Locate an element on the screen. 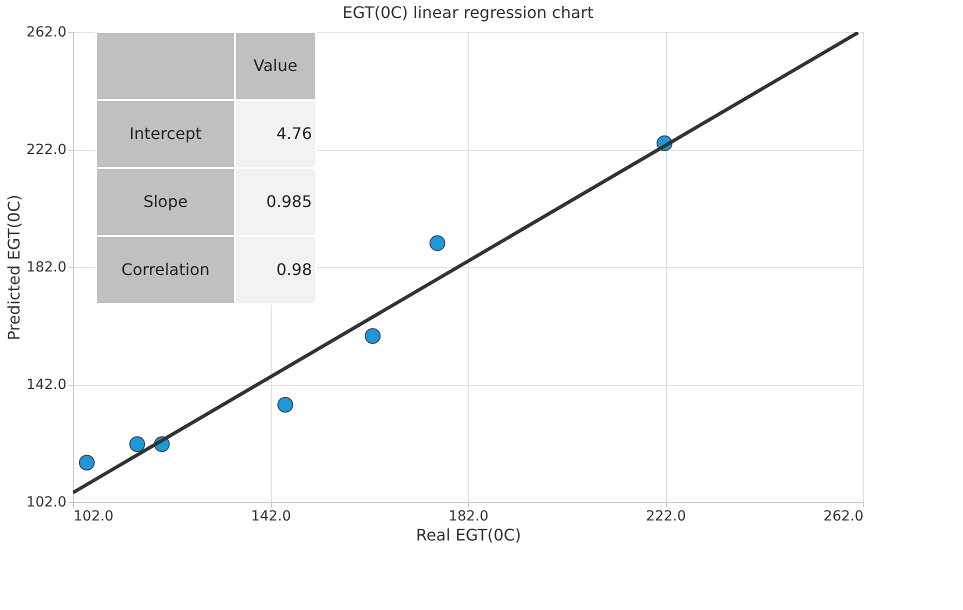 This screenshot has height=610, width=963. y-tick-label: 142.0 is located at coordinates (46, 385).